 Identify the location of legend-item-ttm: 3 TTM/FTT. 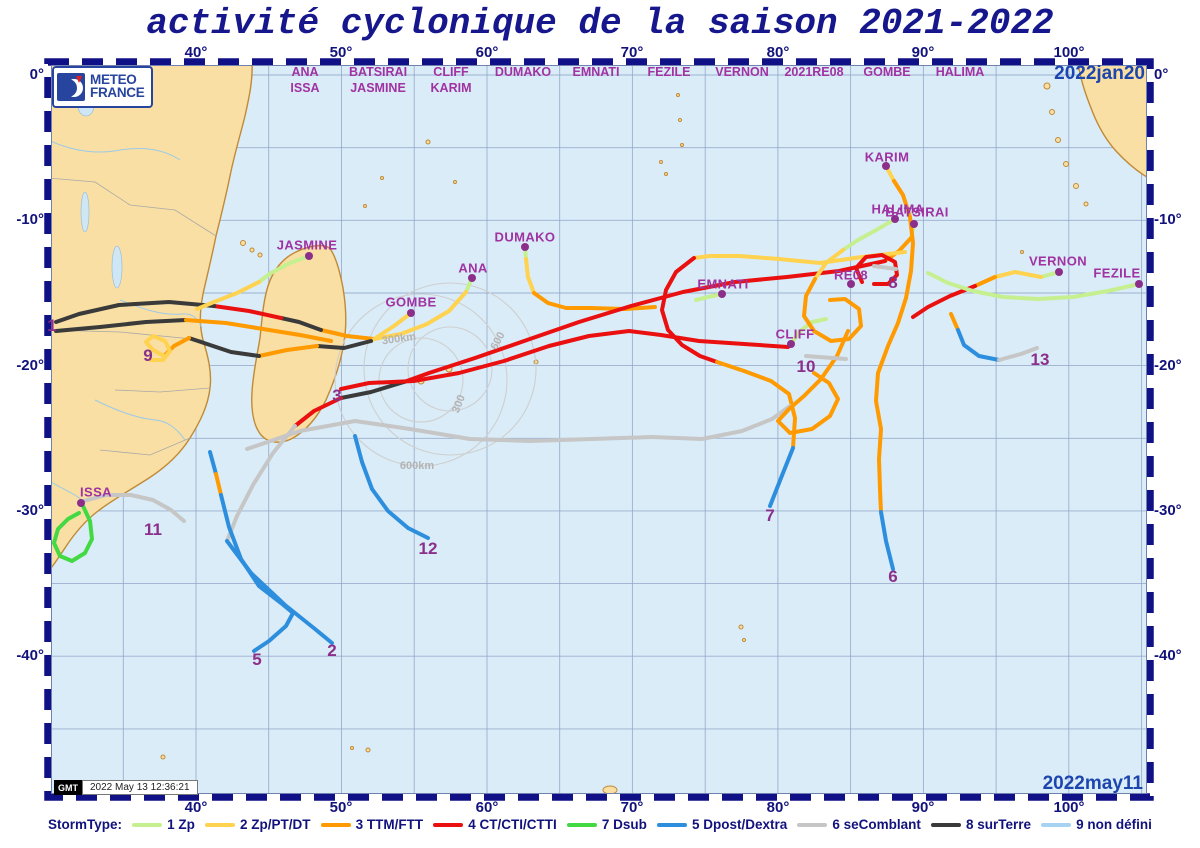
(372, 824).